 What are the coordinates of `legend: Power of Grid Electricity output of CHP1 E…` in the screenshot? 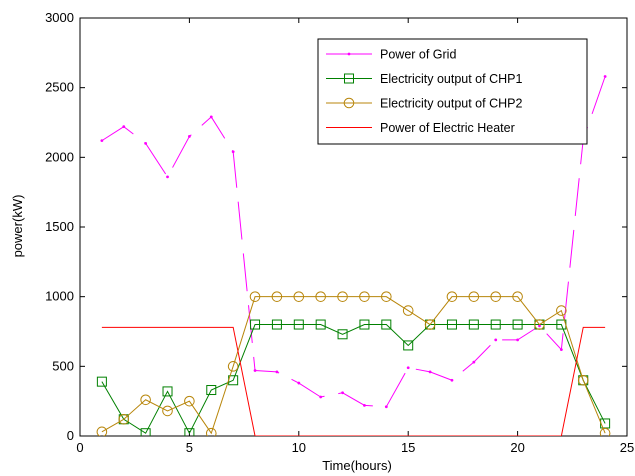 It's located at (452, 91).